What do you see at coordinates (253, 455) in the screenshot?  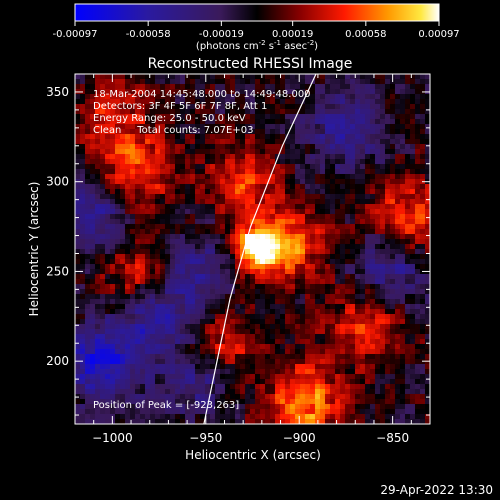 I see `x-axis-label: Heliocentric X (arcsec)` at bounding box center [253, 455].